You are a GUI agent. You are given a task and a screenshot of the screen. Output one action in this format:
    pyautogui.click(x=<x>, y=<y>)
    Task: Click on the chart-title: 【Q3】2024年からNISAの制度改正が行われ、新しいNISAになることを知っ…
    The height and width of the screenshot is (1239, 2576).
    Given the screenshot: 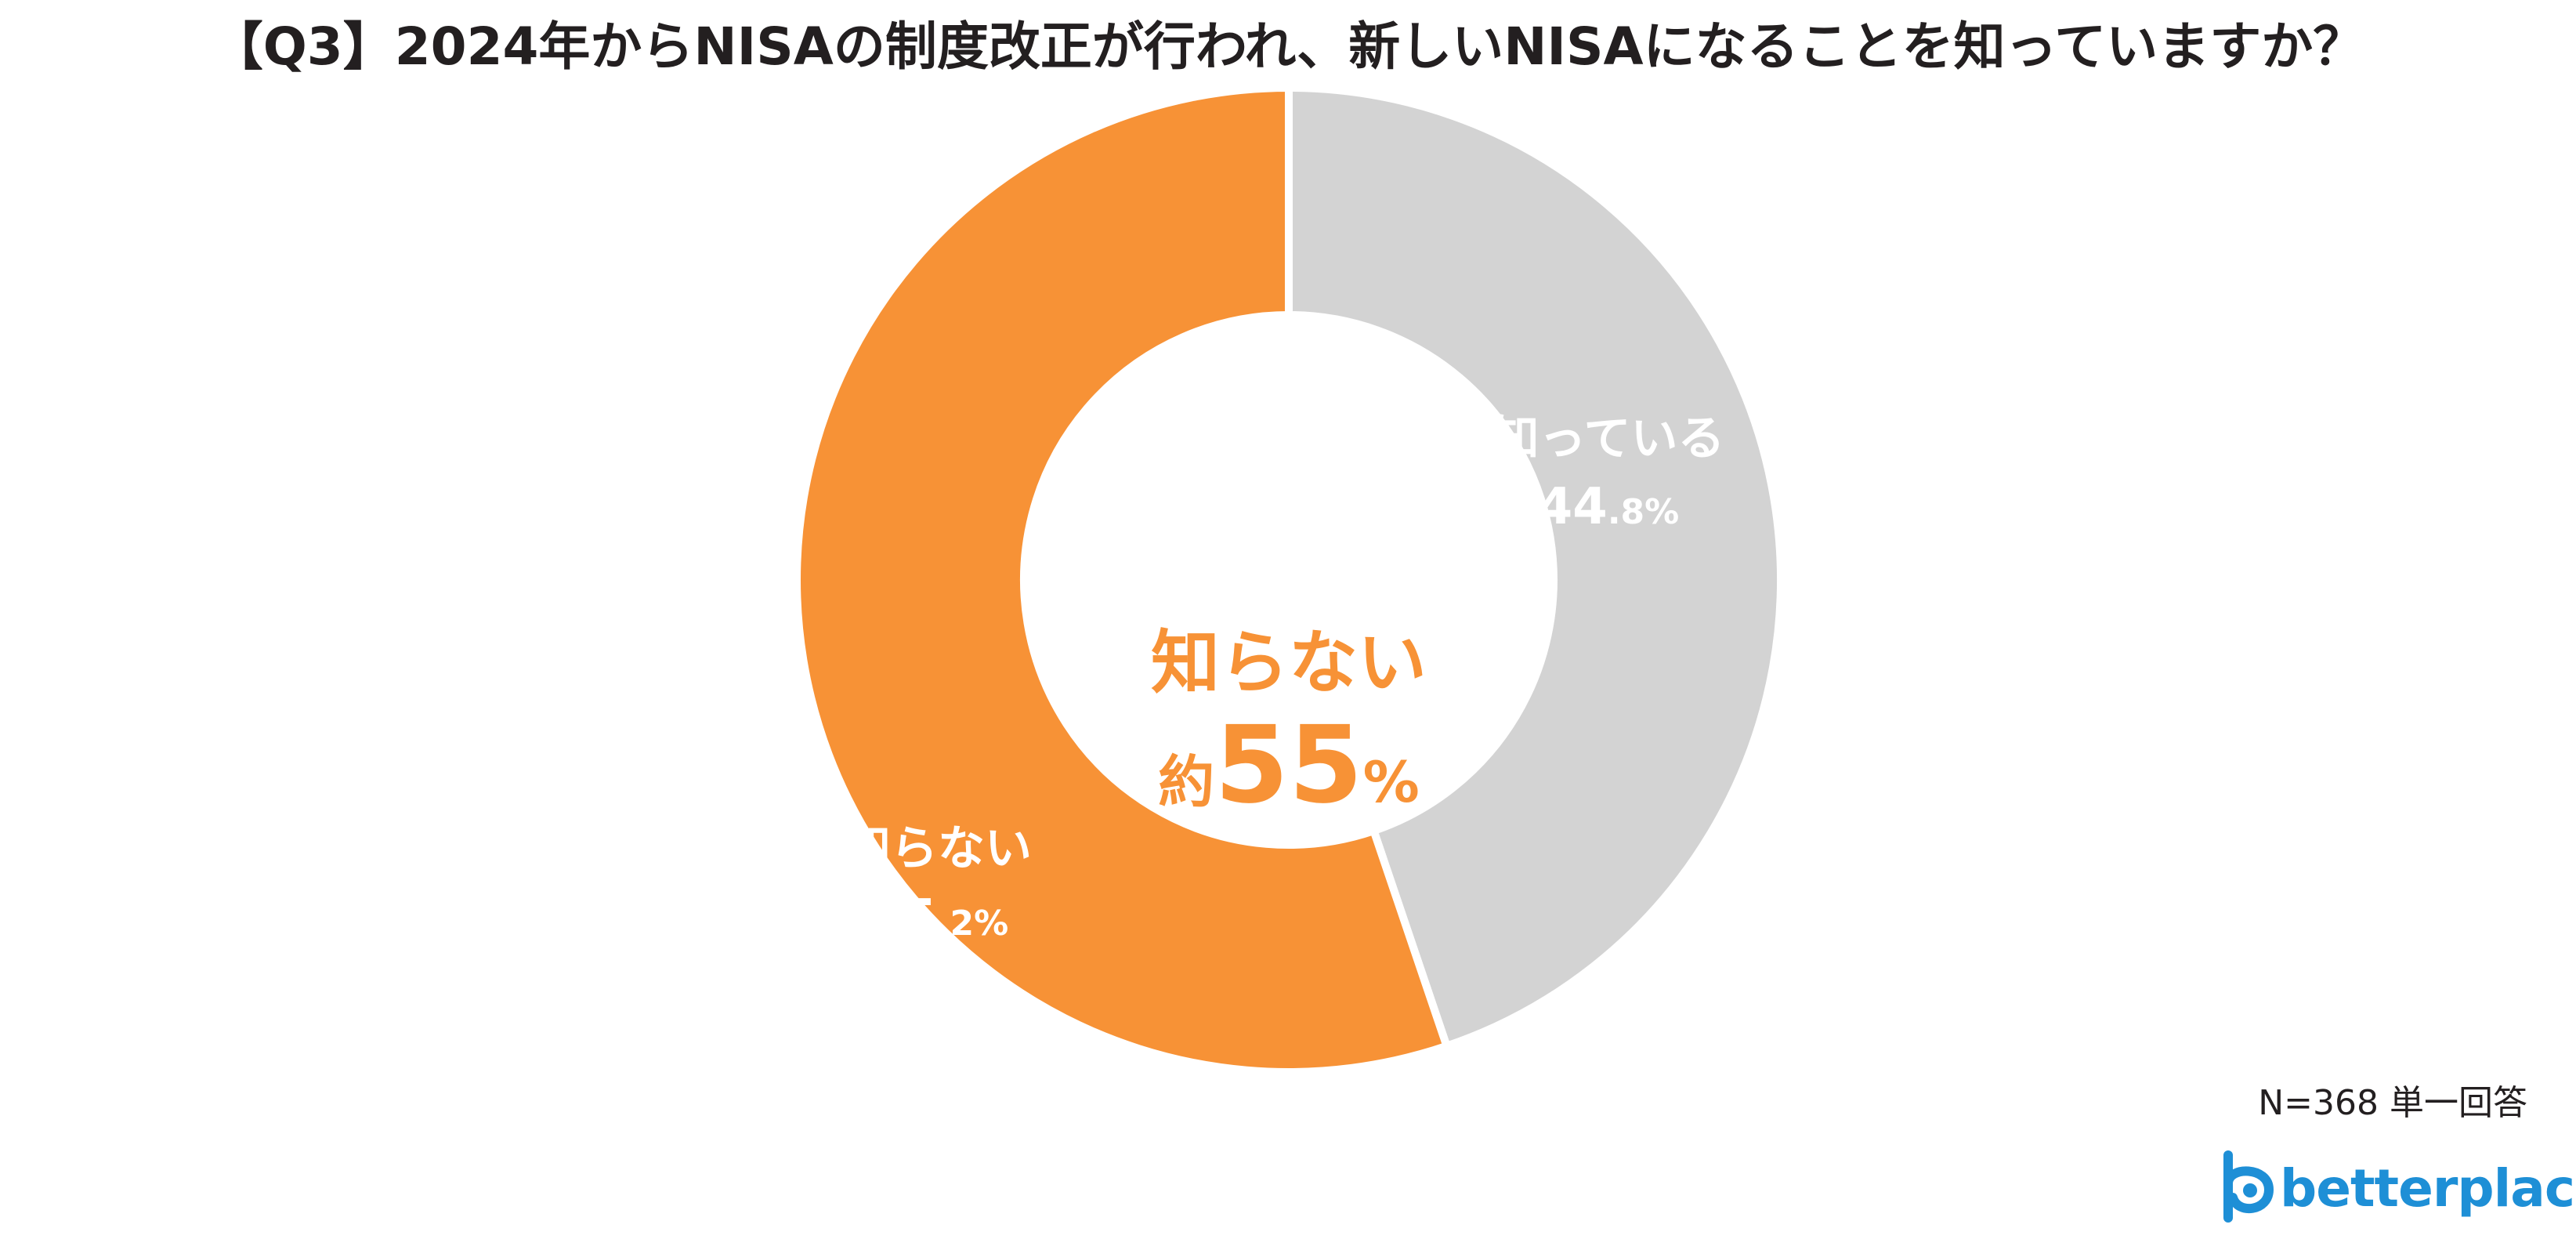 What is the action you would take?
    pyautogui.click(x=1288, y=46)
    